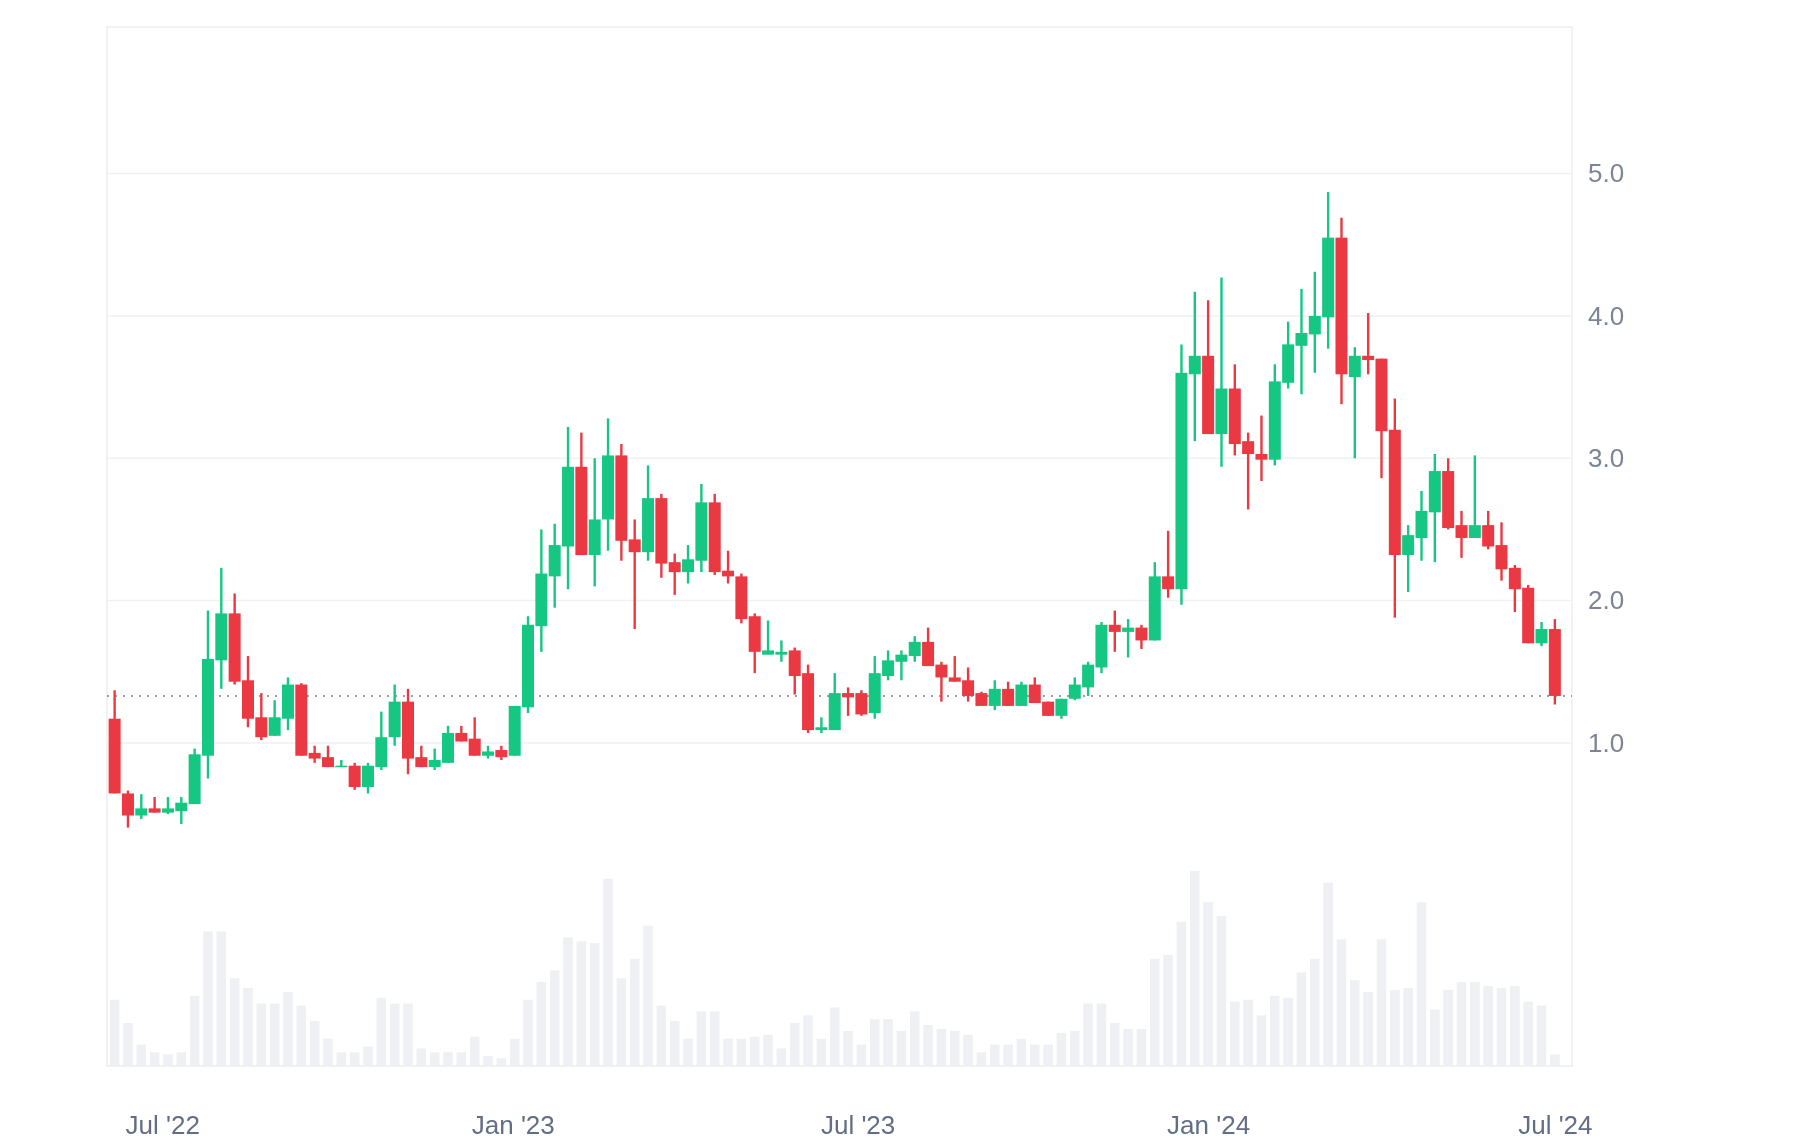  What do you see at coordinates (1606, 742) in the screenshot?
I see `y-tick-label: 1.0` at bounding box center [1606, 742].